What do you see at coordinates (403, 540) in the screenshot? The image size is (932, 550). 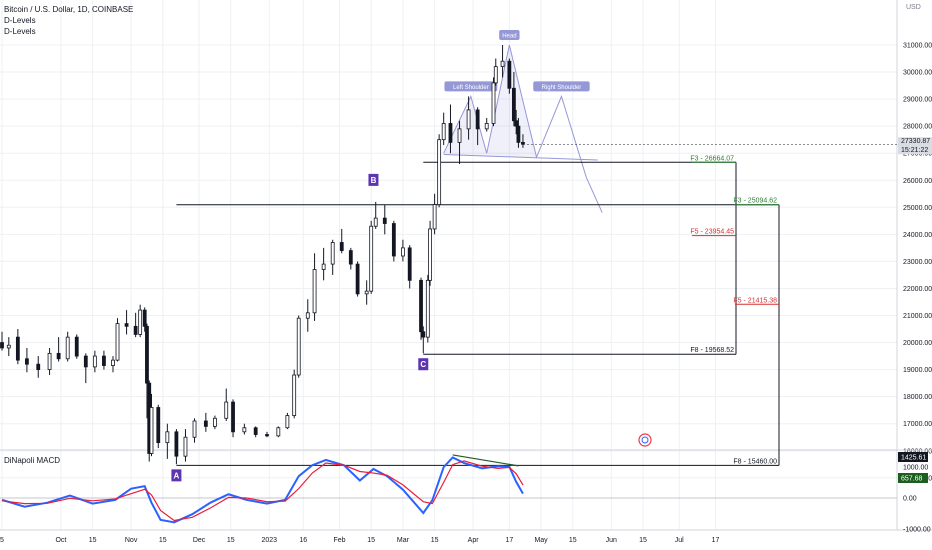 I see `x-tick-label: Mar` at bounding box center [403, 540].